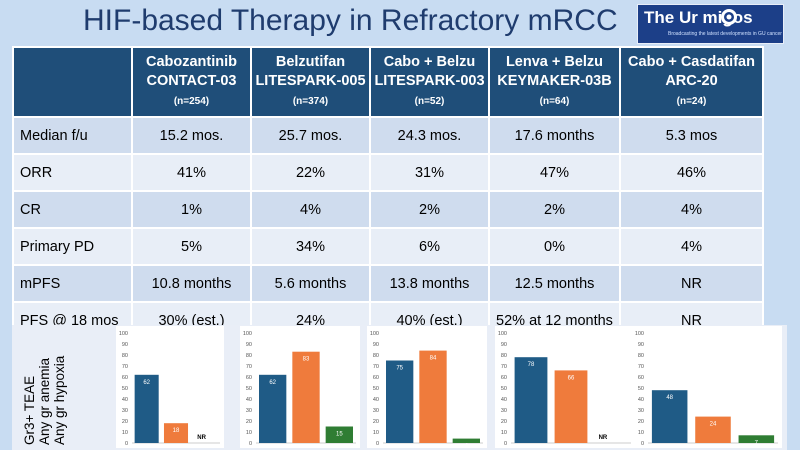  I want to click on ae-chart-2: 0 10 20 30 40 50 60 70 80 90 100 75 84 4, so click(427, 387).